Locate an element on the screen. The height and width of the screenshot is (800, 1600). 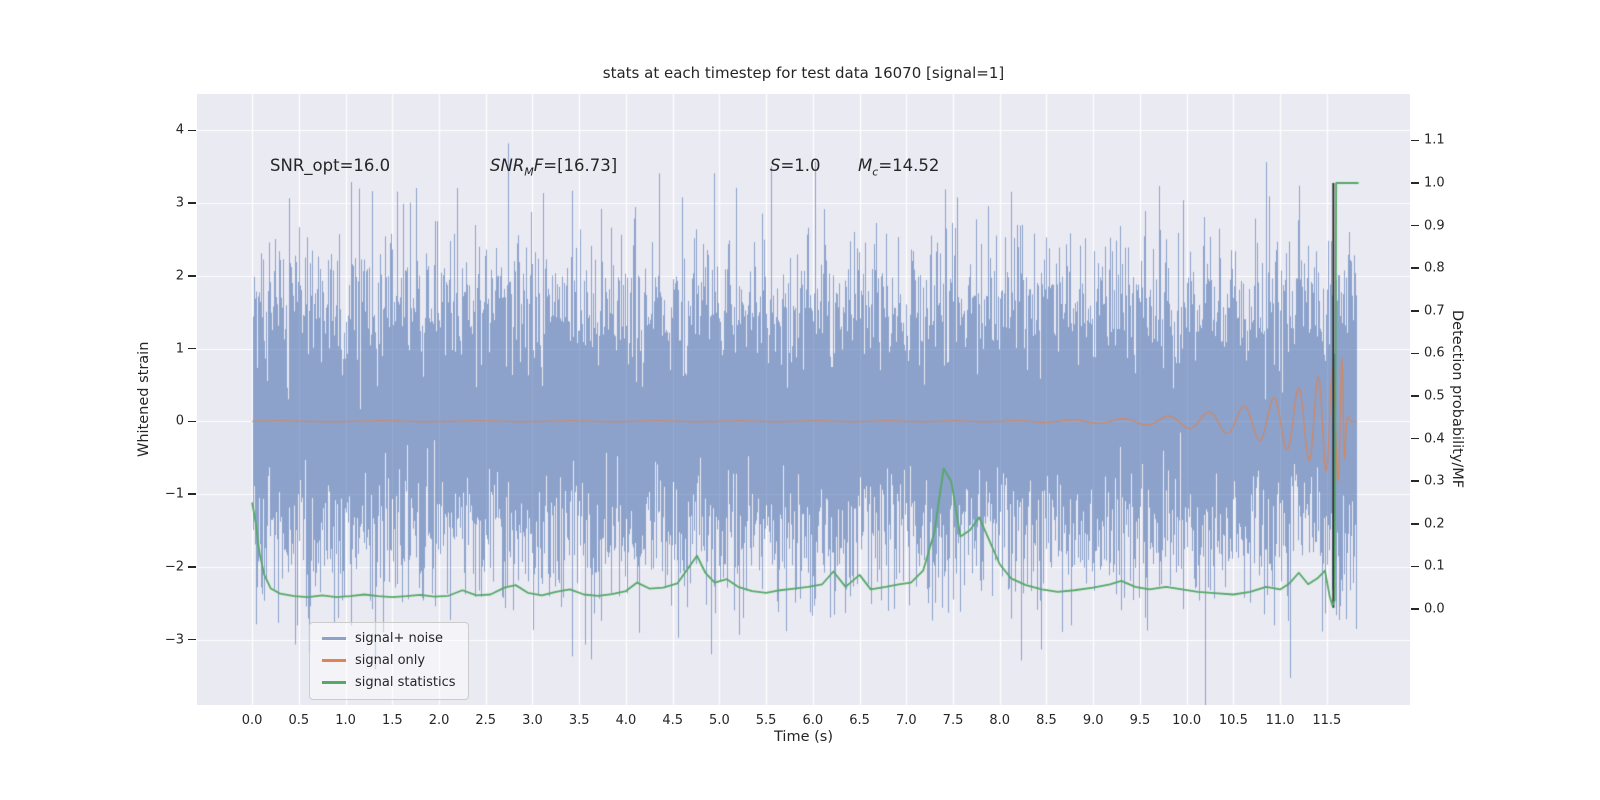
x-tick-label: 3.5 is located at coordinates (579, 720).